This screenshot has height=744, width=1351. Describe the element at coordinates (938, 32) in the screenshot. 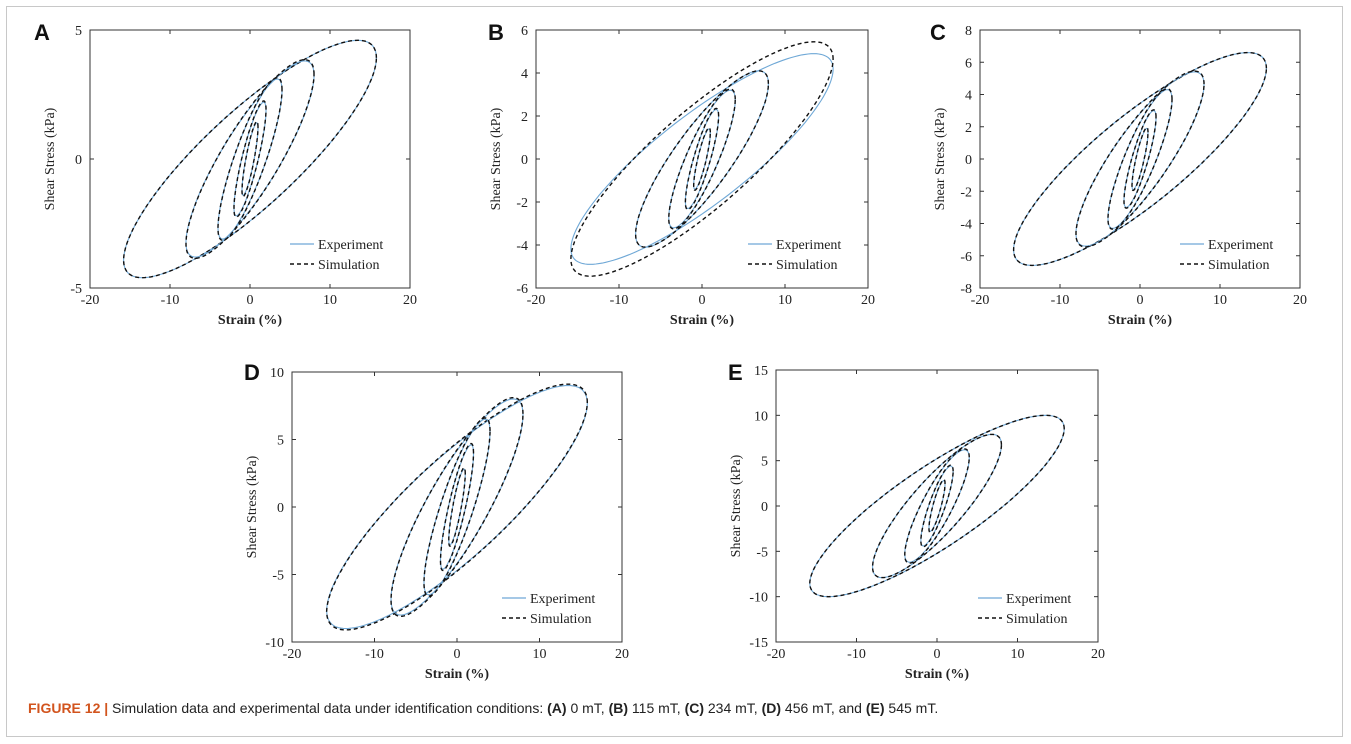

I see `panel-letter-c: C` at that location.